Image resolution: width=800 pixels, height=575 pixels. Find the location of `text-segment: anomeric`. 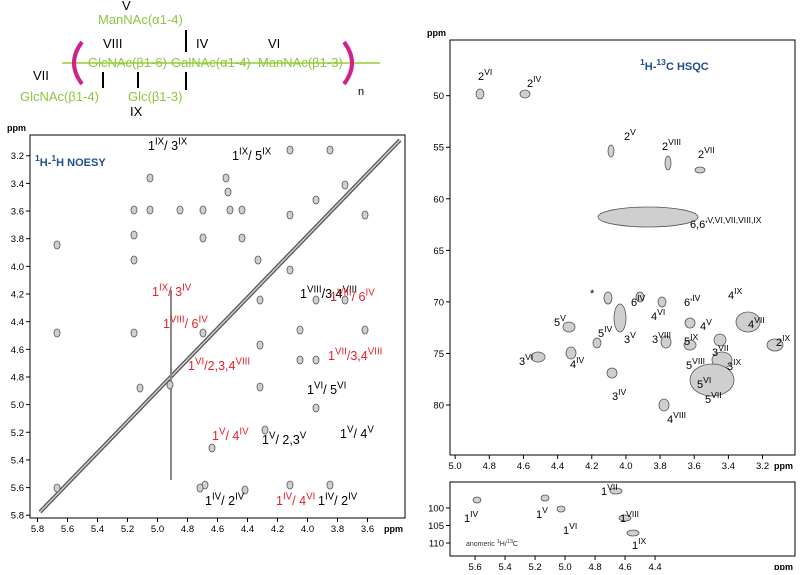

text-segment: anomeric is located at coordinates (481, 544).